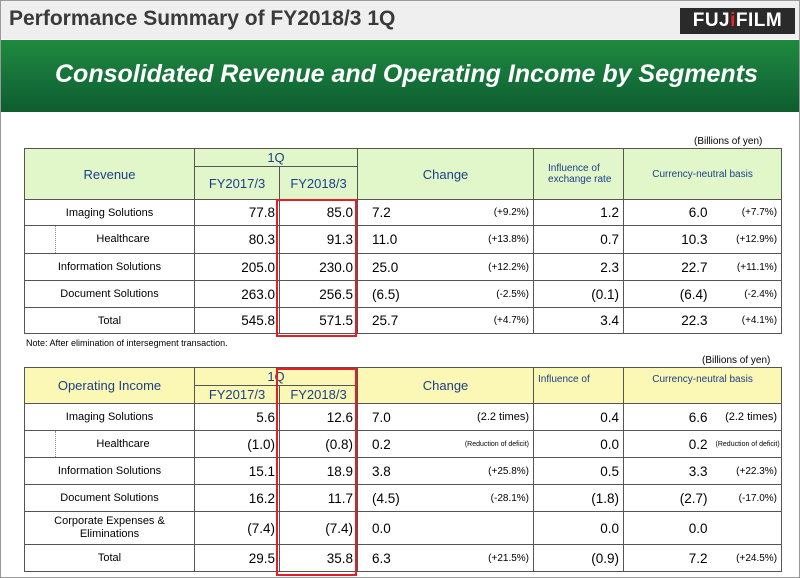 The height and width of the screenshot is (578, 800). I want to click on highlight-box-operating, so click(316, 472).